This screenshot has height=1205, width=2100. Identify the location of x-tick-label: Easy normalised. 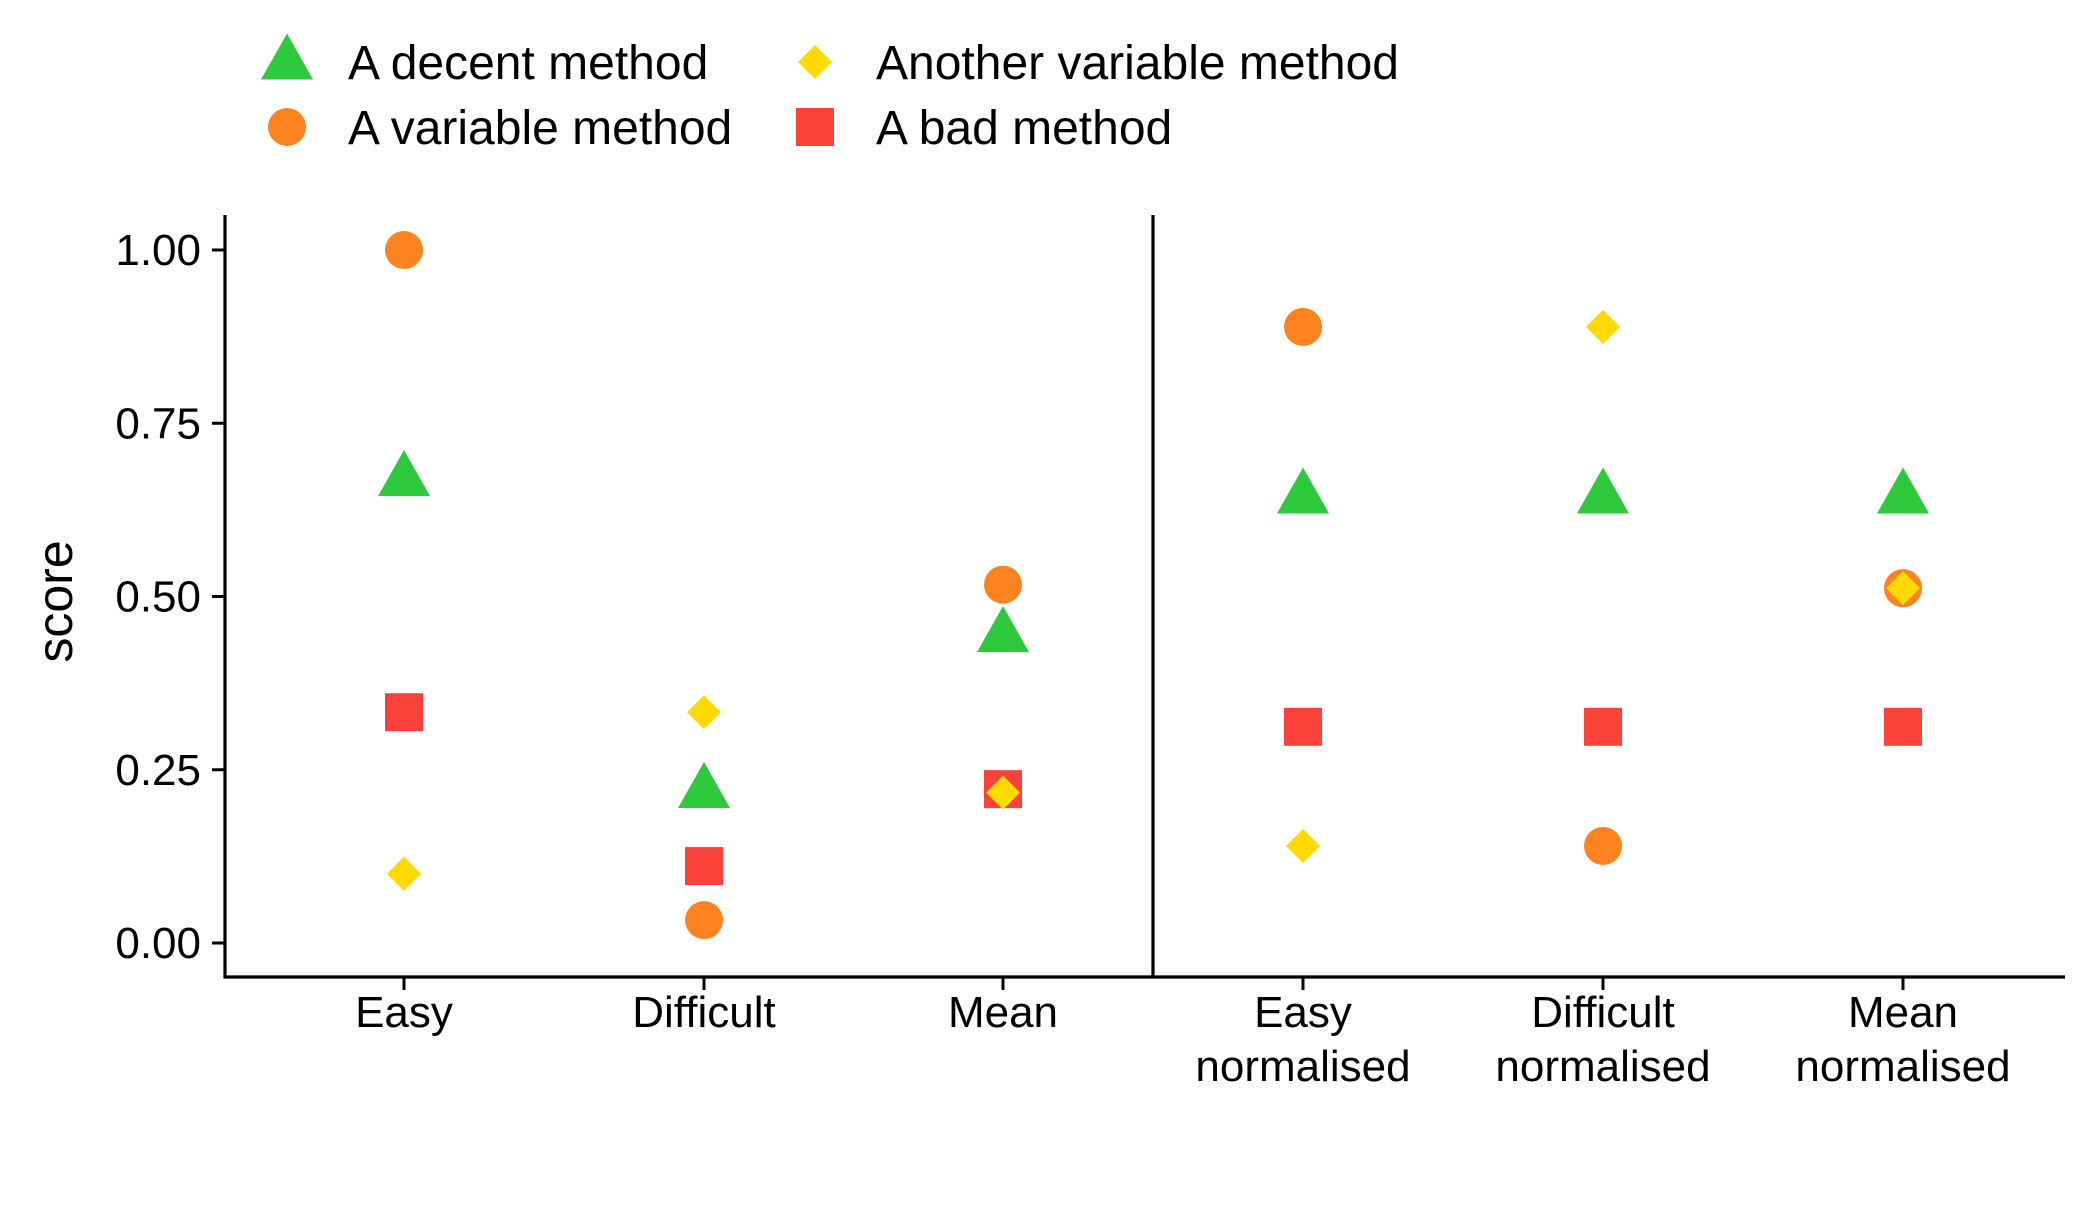
(1302, 1039).